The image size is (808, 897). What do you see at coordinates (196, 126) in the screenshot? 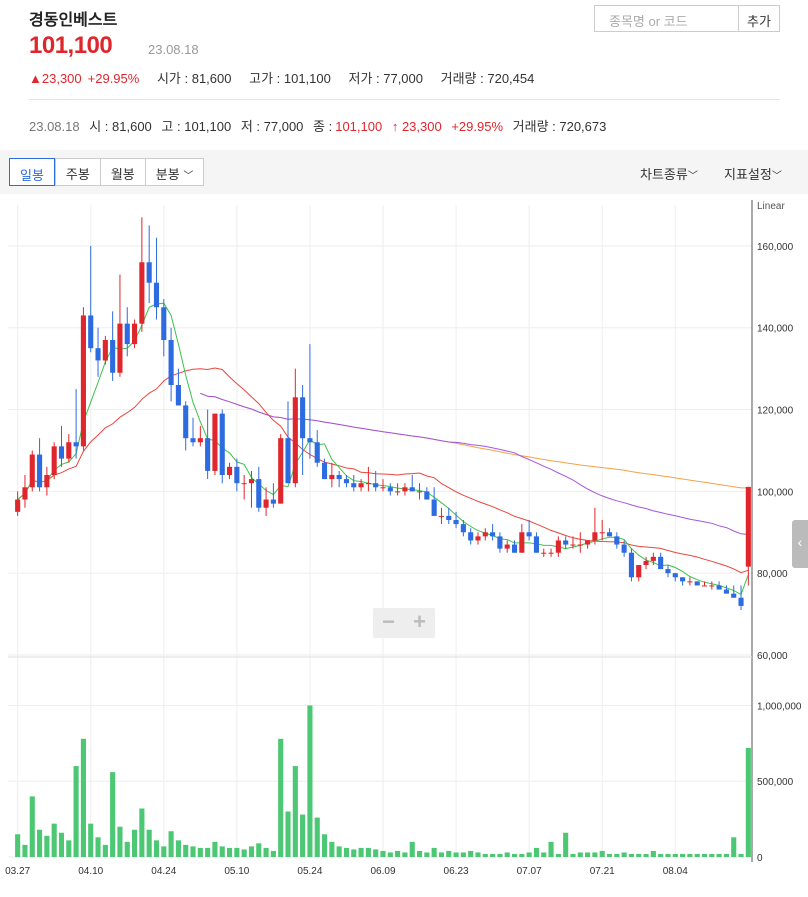
I see `detail-high: 고 : 101,100` at bounding box center [196, 126].